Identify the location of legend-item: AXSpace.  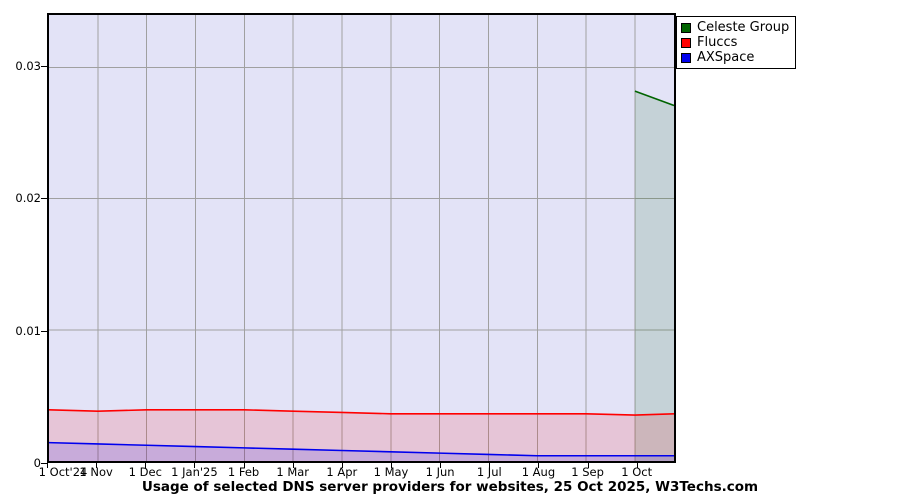
(735, 57).